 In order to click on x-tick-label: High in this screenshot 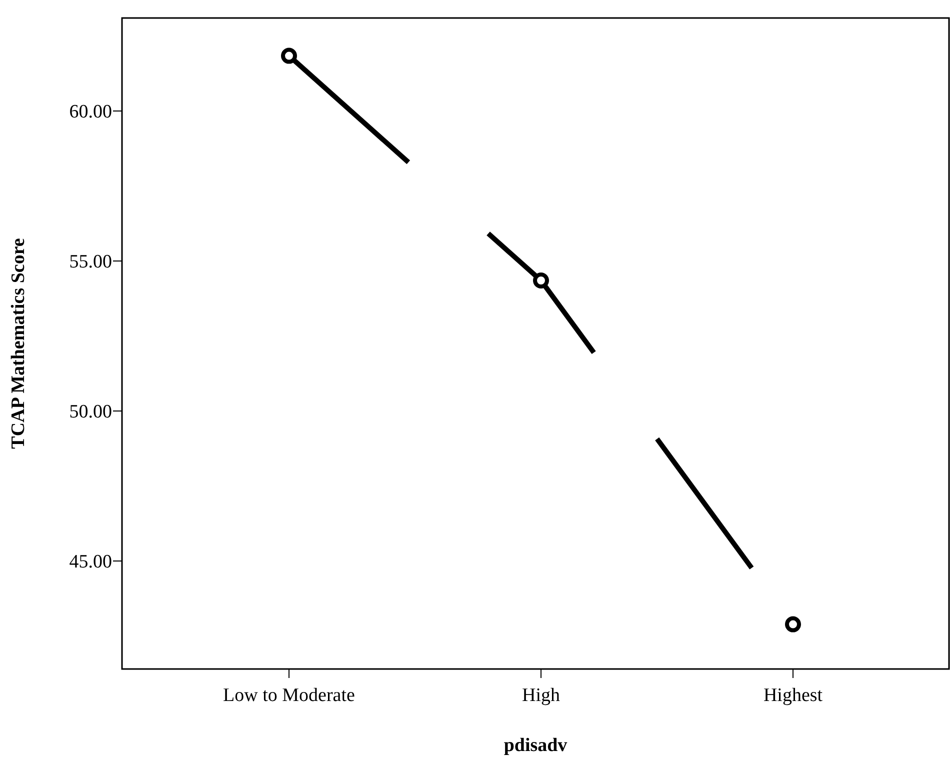, I will do `click(541, 695)`.